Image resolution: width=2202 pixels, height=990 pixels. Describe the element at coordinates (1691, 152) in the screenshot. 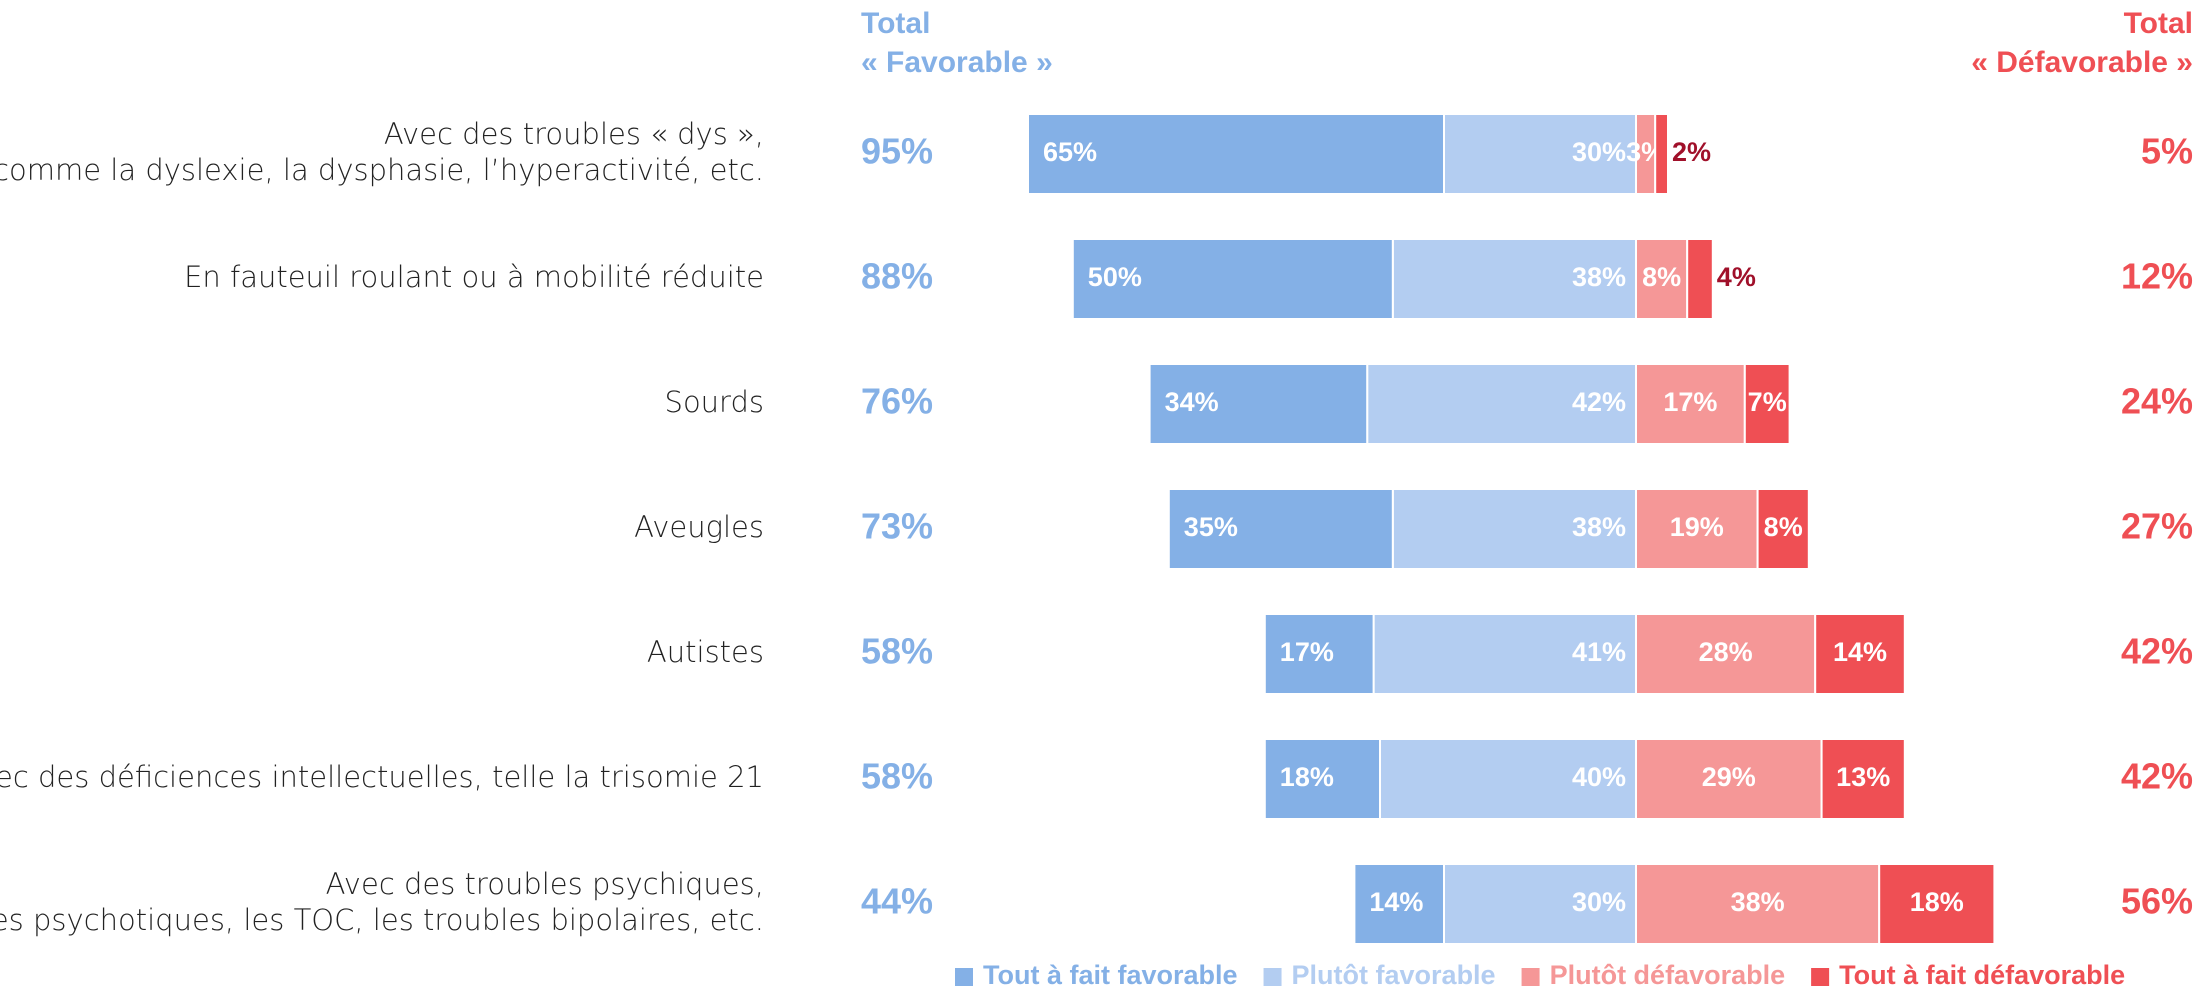

I see `bar-label: 2%` at that location.